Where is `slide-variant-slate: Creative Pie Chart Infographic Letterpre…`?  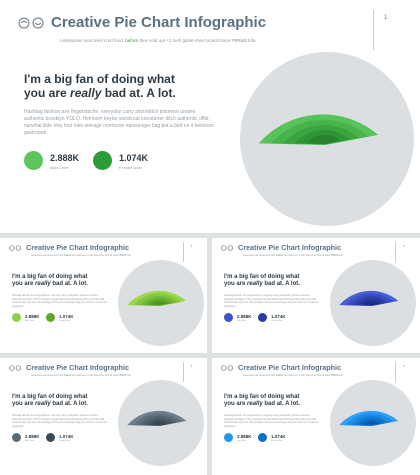
slide-variant-slate: Creative Pie Chart Infographic Letterpre… is located at coordinates (103, 416).